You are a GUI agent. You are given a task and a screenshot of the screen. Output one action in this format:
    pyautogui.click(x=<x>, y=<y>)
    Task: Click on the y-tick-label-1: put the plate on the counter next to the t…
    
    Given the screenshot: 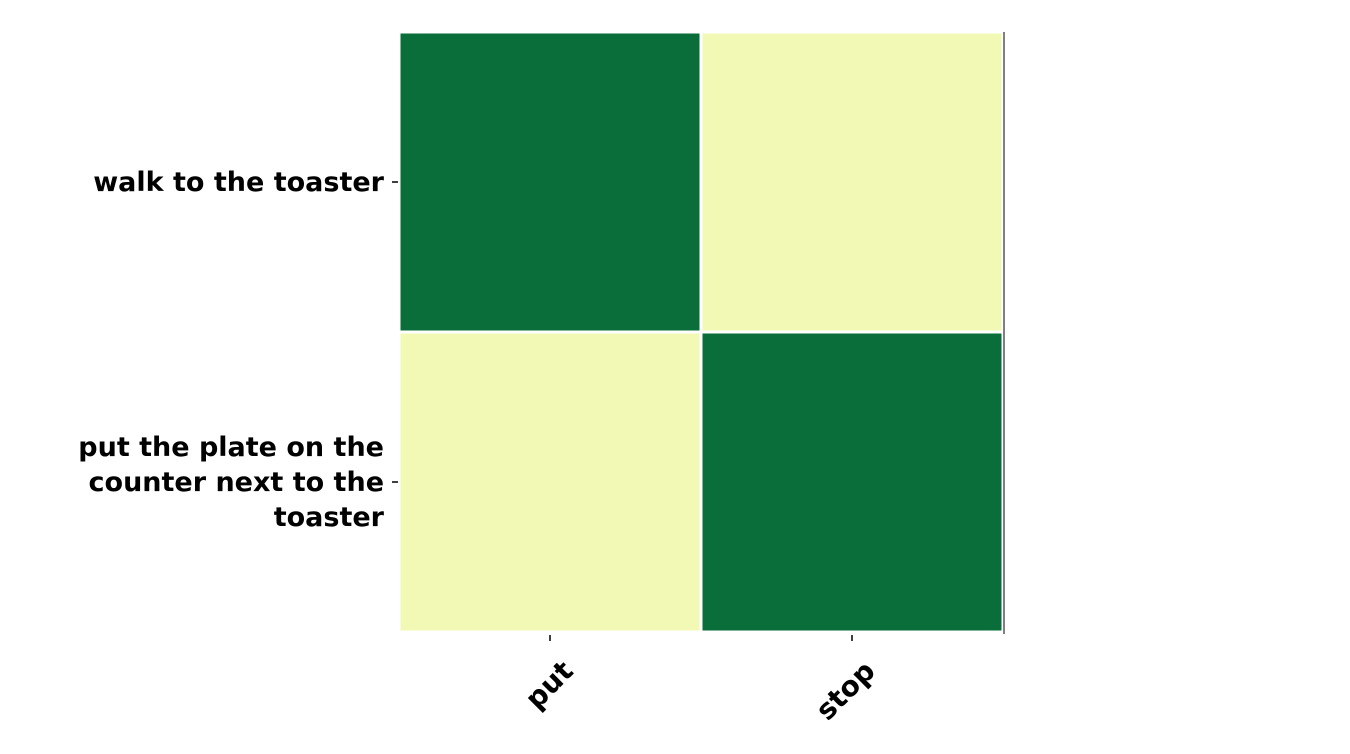 What is the action you would take?
    pyautogui.click(x=231, y=482)
    